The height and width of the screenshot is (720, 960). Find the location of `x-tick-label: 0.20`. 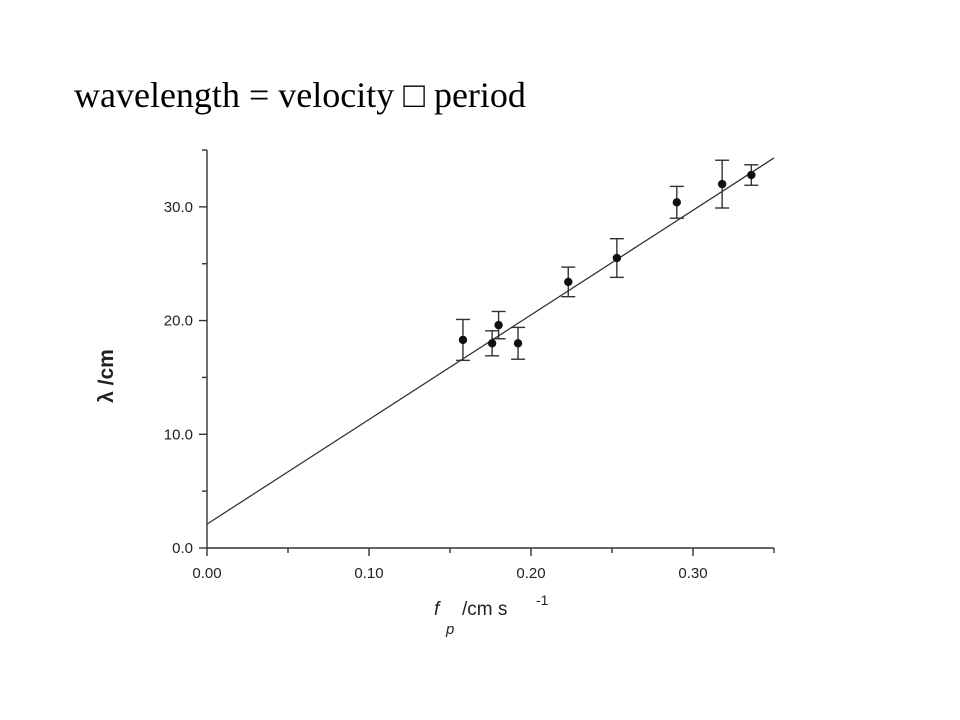

x-tick-label: 0.20 is located at coordinates (530, 573).